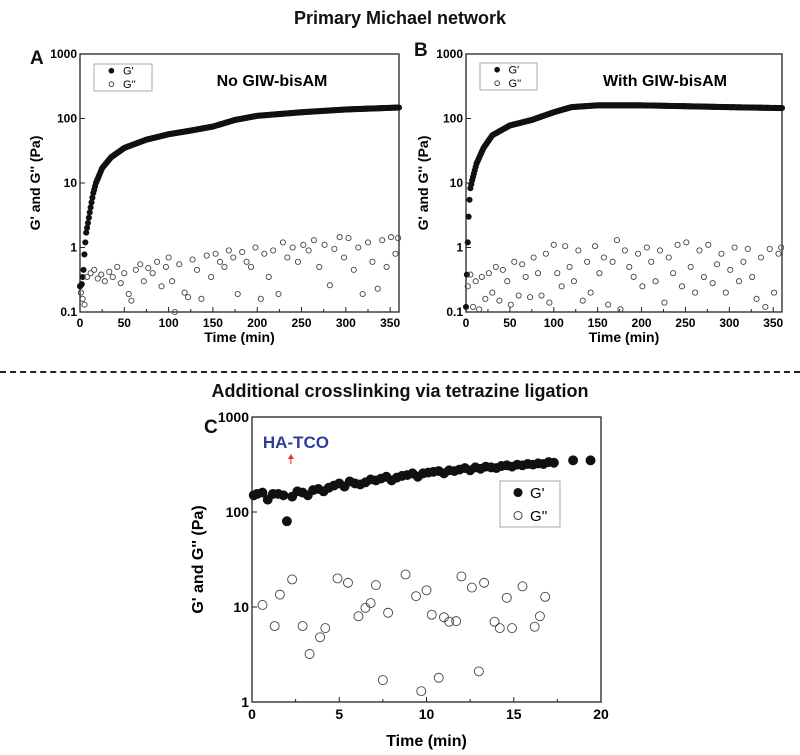 Image resolution: width=800 pixels, height=755 pixels. What do you see at coordinates (63, 54) in the screenshot?
I see `y-tick-label: 1000` at bounding box center [63, 54].